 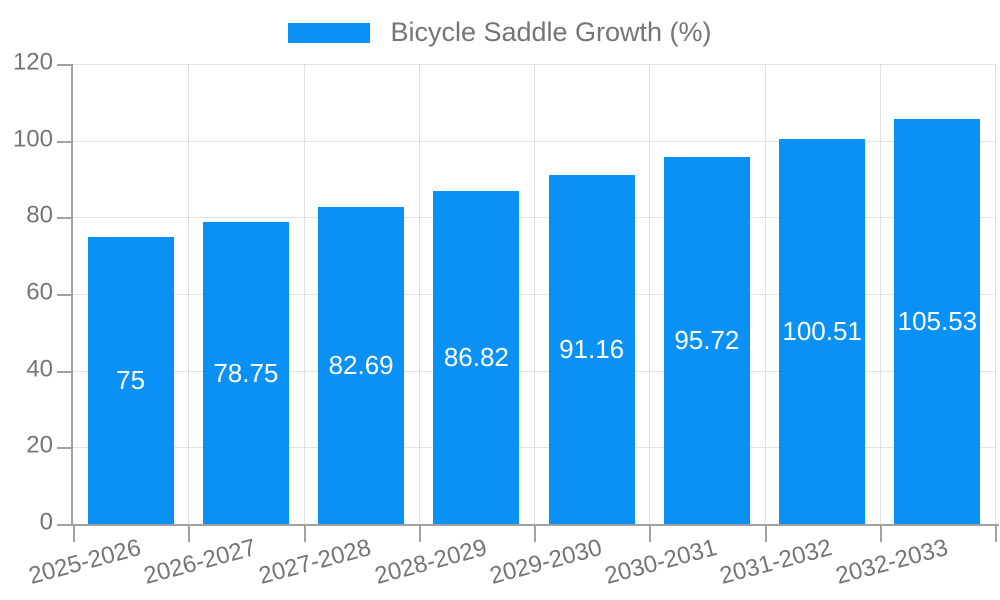 I want to click on bar-value-label: 82.69, so click(x=361, y=365).